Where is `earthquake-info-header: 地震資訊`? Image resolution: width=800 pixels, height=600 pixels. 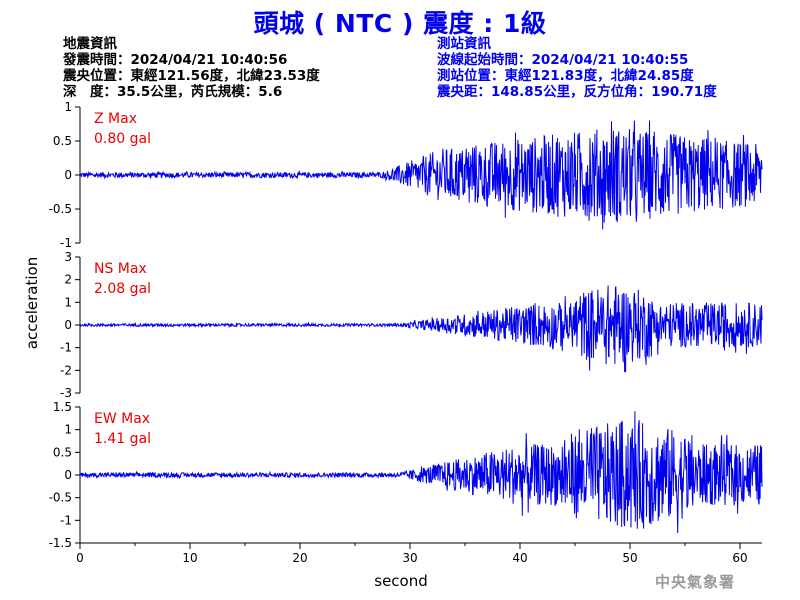 earthquake-info-header: 地震資訊 is located at coordinates (90, 44).